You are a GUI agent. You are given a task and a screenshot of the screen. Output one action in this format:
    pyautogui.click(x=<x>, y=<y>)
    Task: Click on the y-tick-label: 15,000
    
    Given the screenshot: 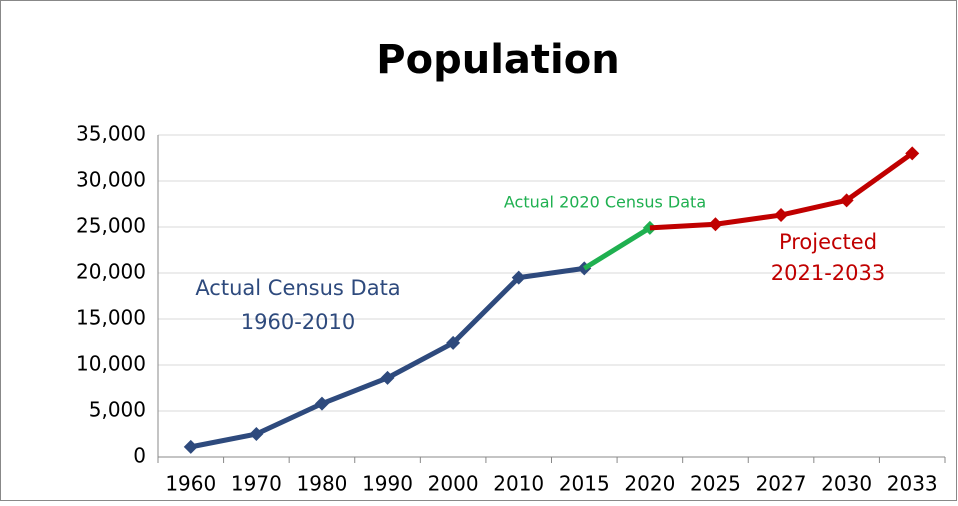 What is the action you would take?
    pyautogui.click(x=111, y=318)
    